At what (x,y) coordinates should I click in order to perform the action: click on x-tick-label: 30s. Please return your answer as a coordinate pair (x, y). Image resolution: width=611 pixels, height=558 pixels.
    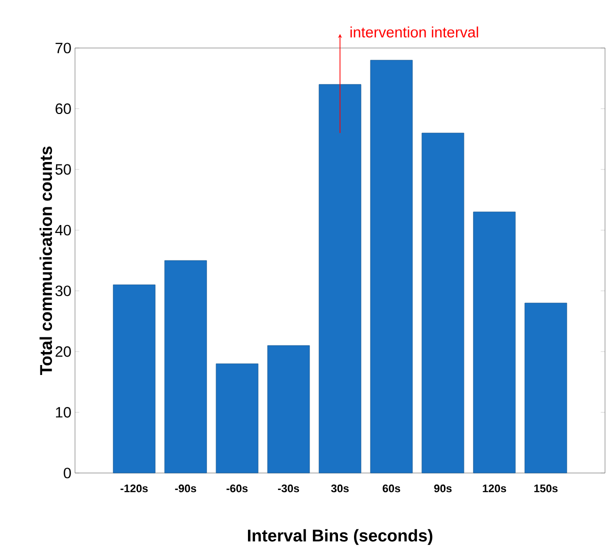
    Looking at the image, I should click on (340, 488).